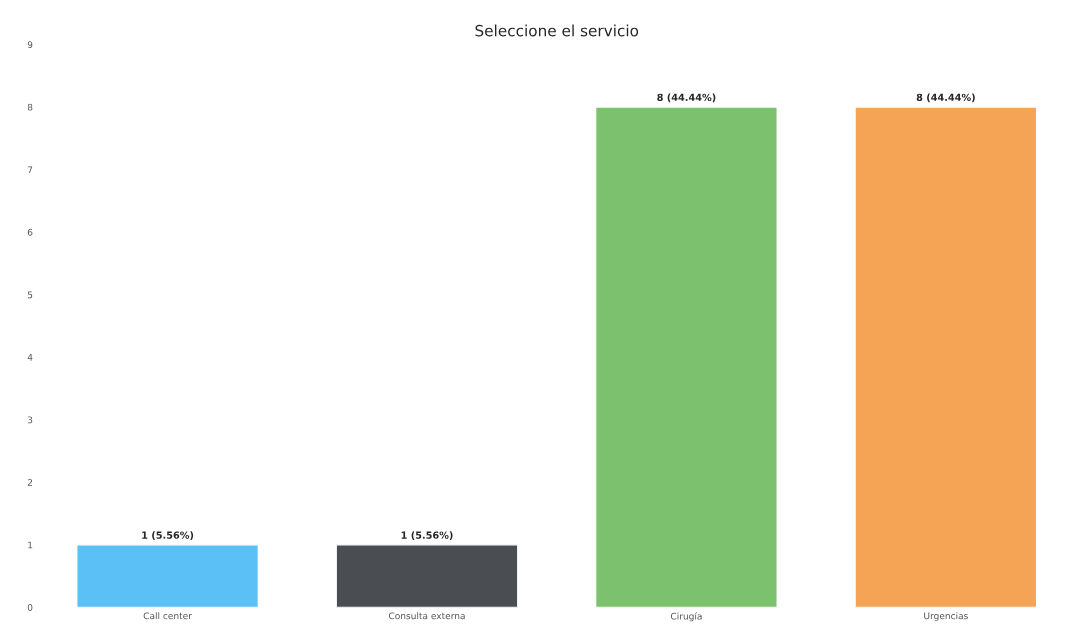 This screenshot has height=636, width=1081. I want to click on chart-title: Seleccione el servicio, so click(557, 30).